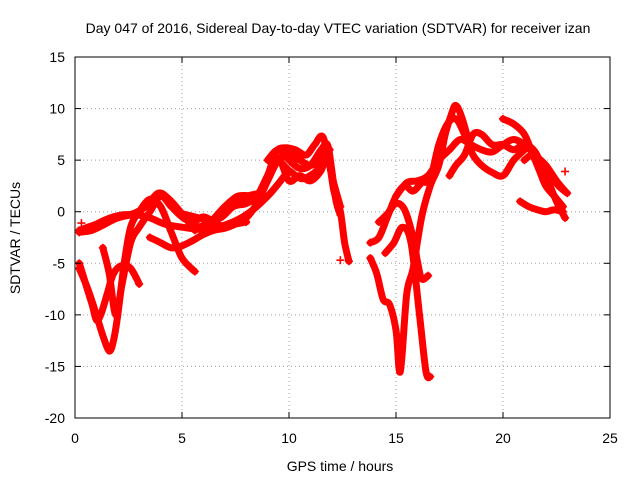  I want to click on x-tick-label-4: 20, so click(503, 438).